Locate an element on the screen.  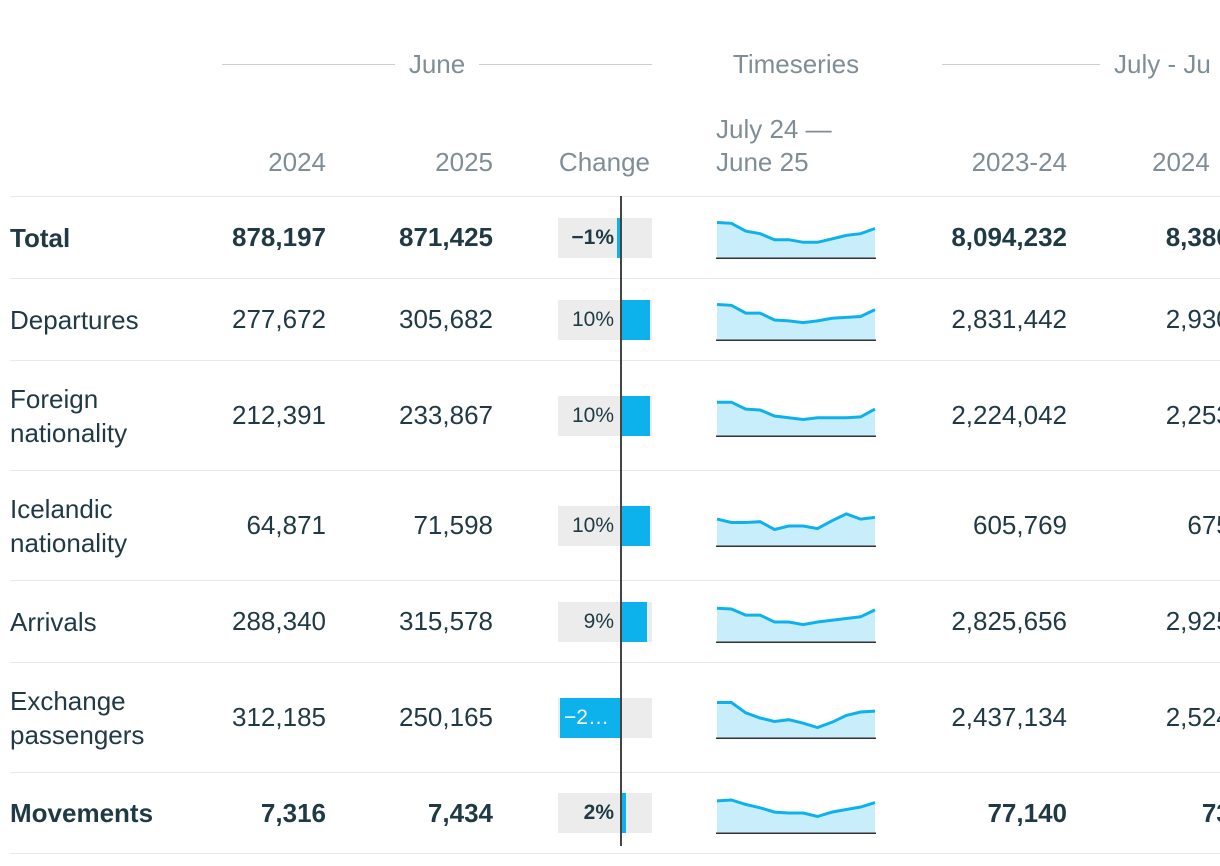
value-2025: 7,434 is located at coordinates (460, 812).